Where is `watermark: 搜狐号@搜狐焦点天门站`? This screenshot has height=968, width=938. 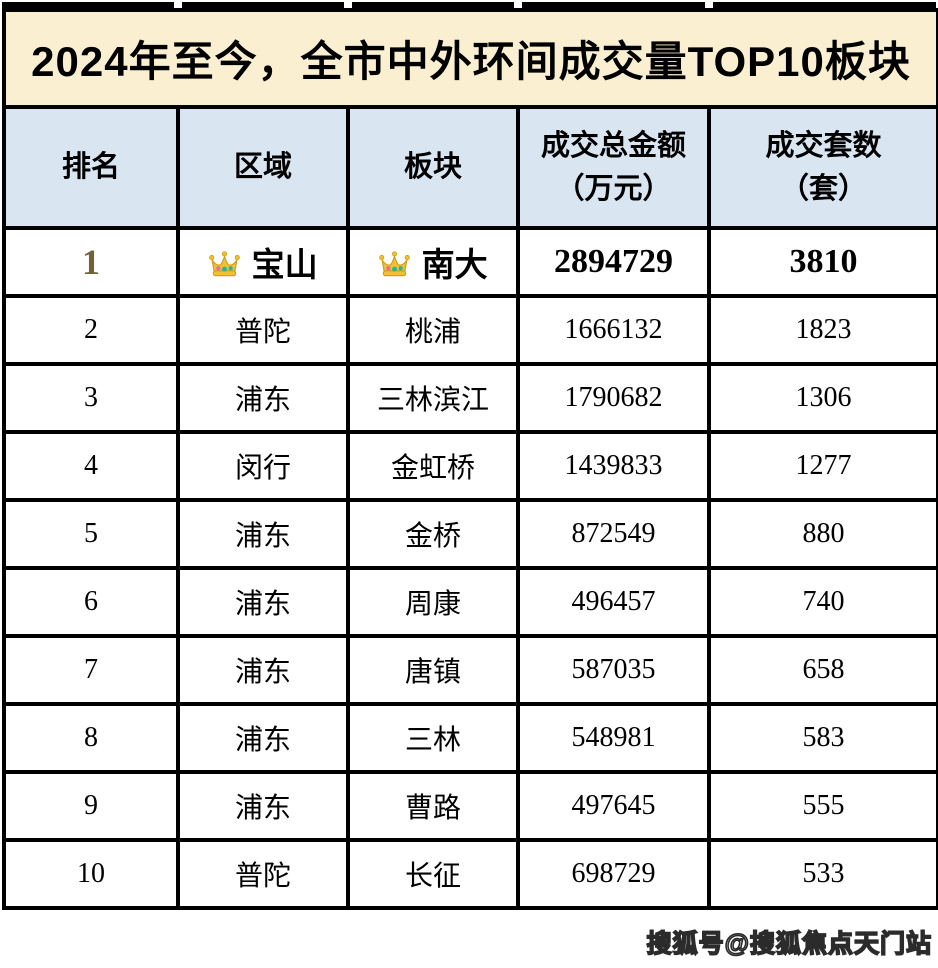 watermark: 搜狐号@搜狐焦点天门站 is located at coordinates (789, 944).